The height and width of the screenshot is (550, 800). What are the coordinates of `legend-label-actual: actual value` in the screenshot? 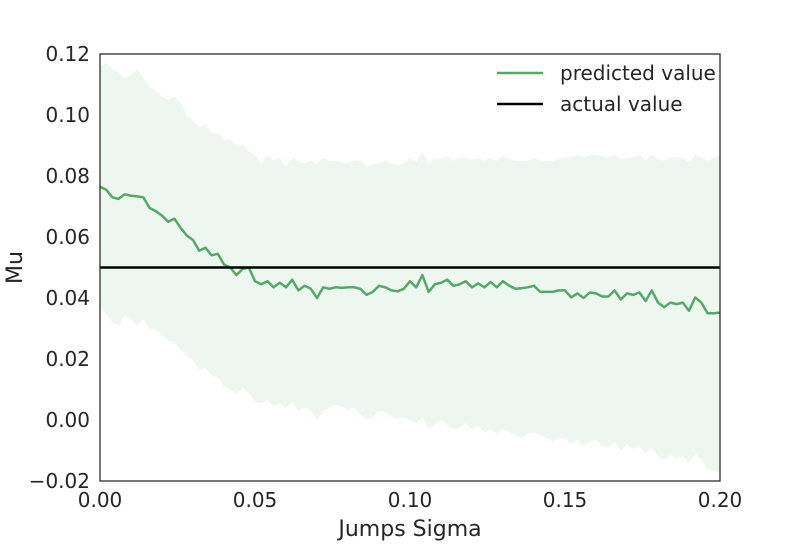 It's located at (621, 104).